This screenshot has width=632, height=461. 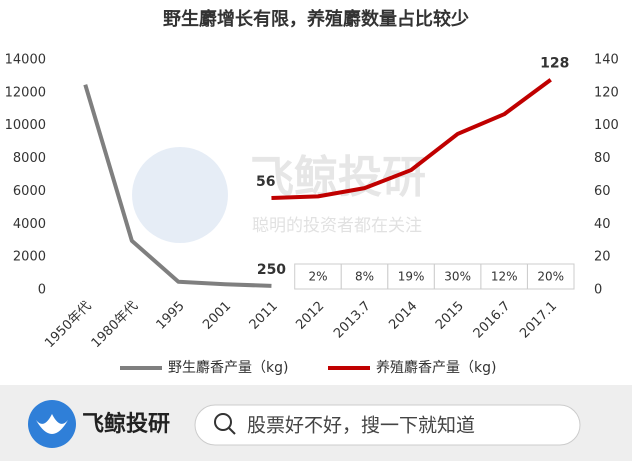 I want to click on search-icon-handle, so click(x=232, y=431).